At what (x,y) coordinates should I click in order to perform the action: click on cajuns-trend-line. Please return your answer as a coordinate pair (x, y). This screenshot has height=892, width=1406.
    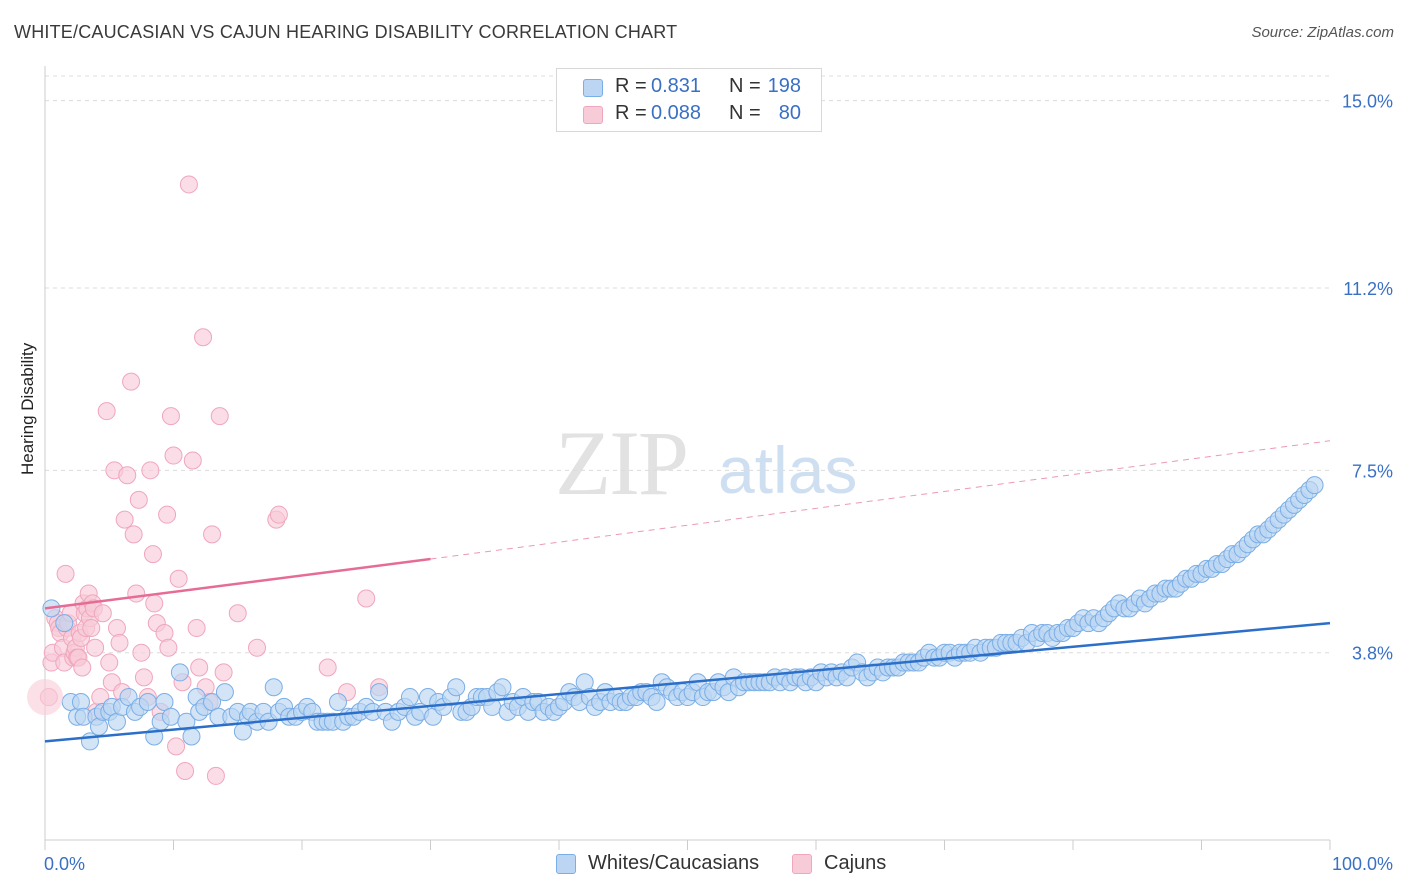
    Looking at the image, I should click on (237, 583).